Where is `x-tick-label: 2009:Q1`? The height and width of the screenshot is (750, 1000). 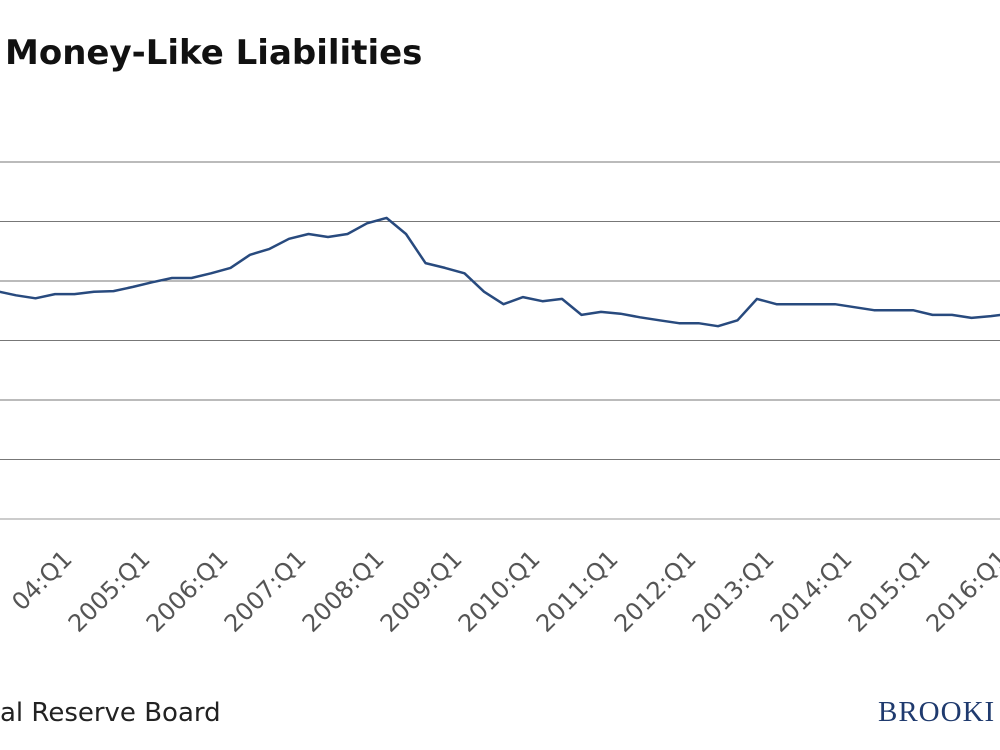
x-tick-label: 2009:Q1 is located at coordinates (421, 591).